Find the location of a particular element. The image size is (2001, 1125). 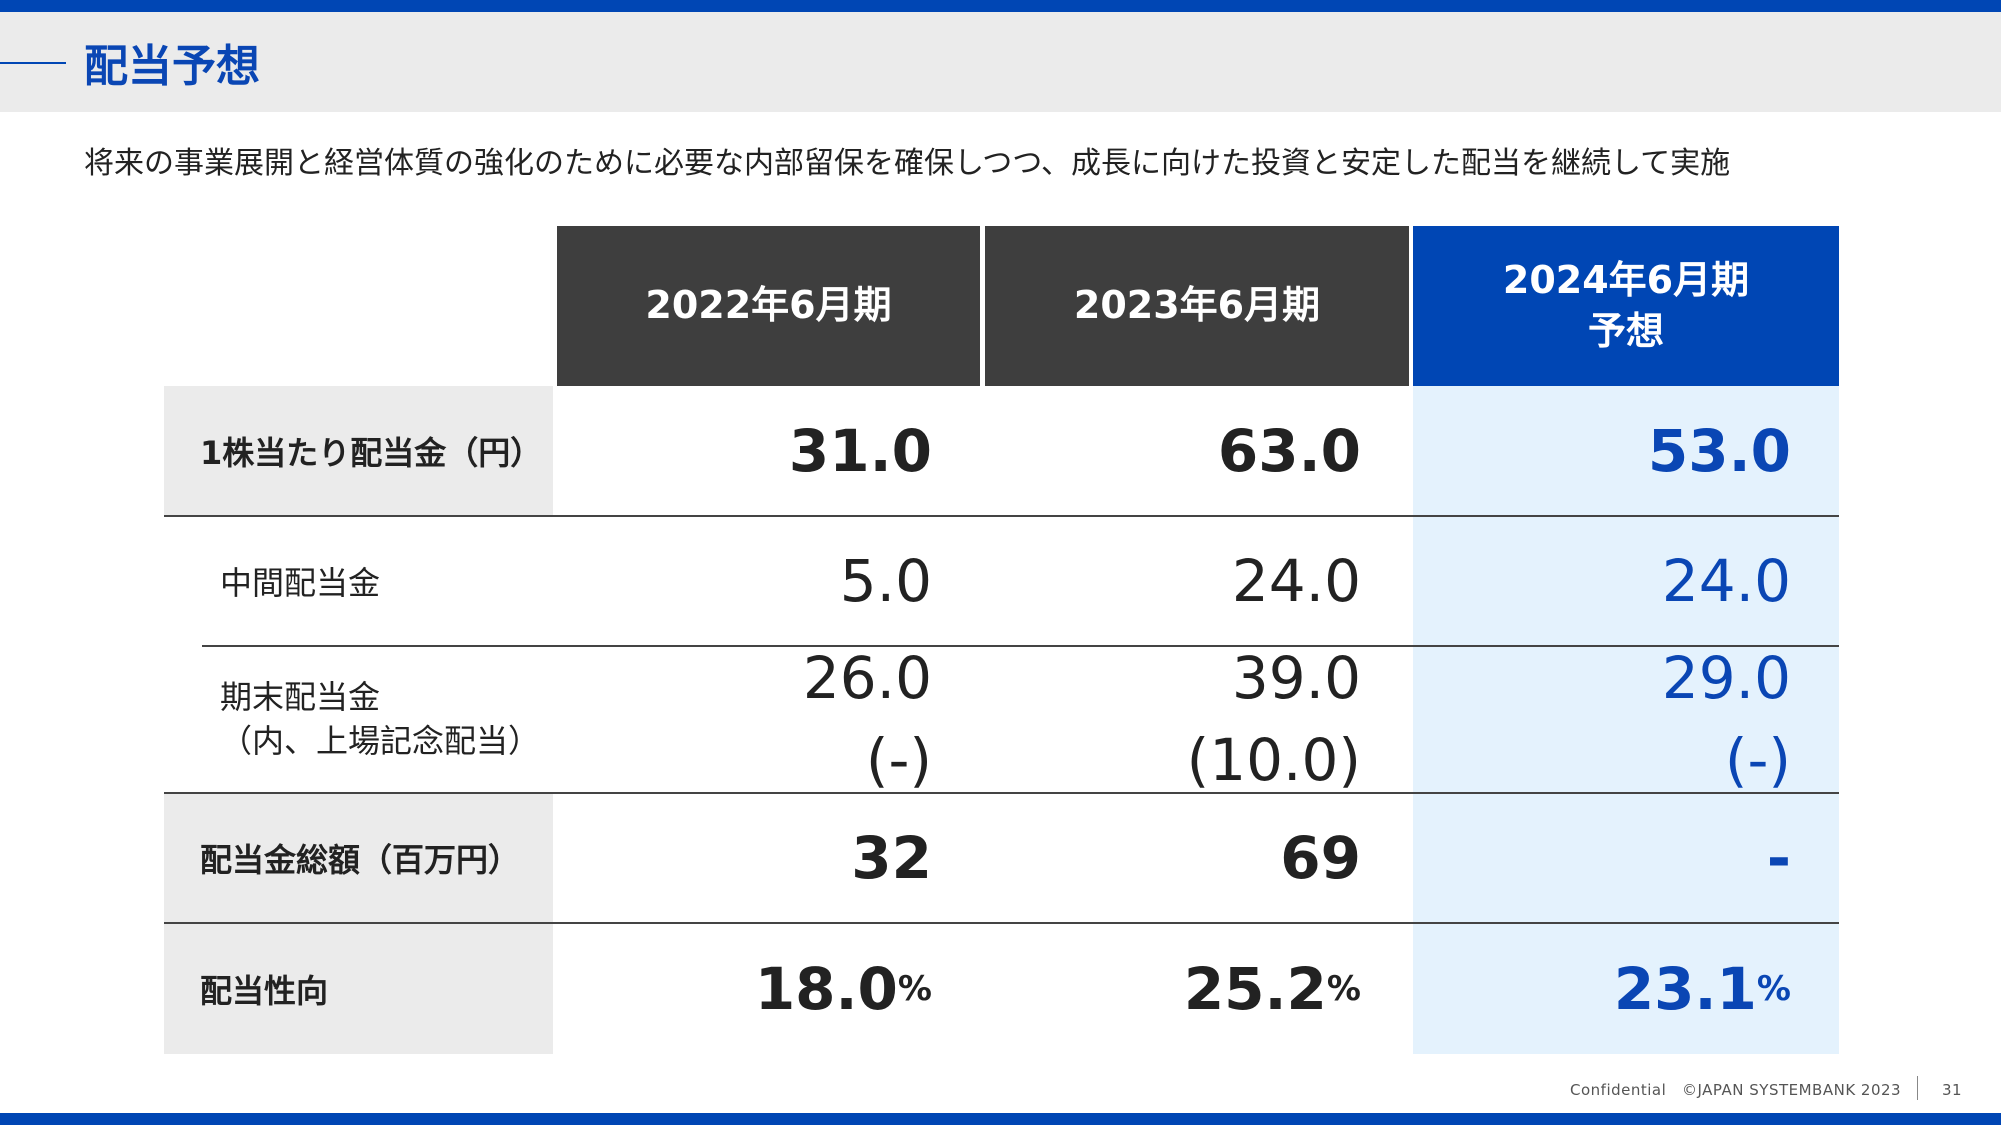

header-fy2024-label: 2024年6月期 is located at coordinates (1626, 279).